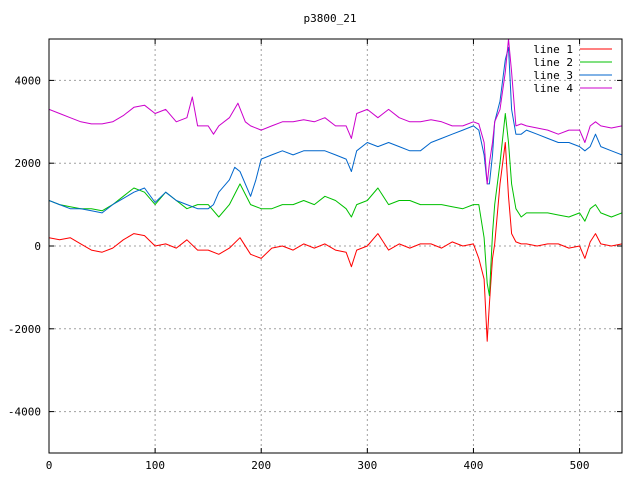  What do you see at coordinates (330, 18) in the screenshot?
I see `chart-title: p3800_21` at bounding box center [330, 18].